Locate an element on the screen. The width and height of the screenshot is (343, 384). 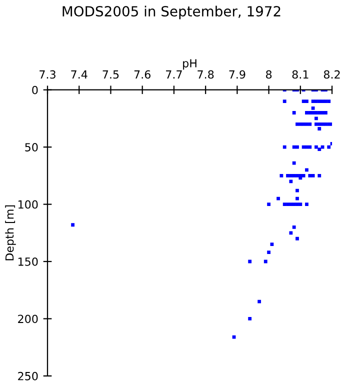
y-tick-label: 150 is located at coordinates (28, 261).